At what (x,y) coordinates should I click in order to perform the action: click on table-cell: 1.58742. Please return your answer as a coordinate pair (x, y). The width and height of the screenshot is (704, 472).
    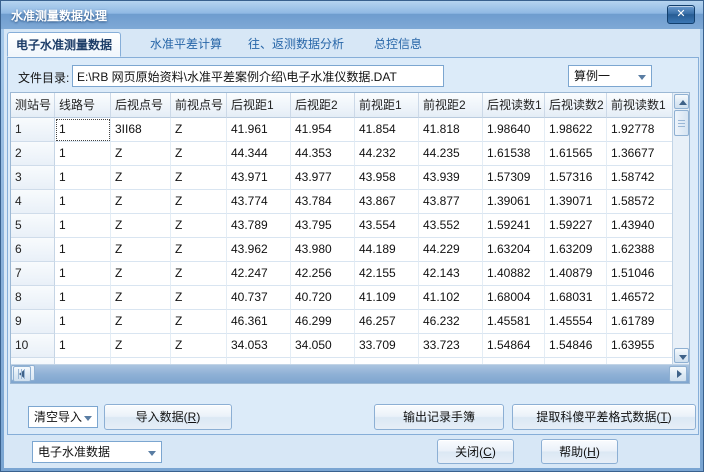
    Looking at the image, I should click on (639, 178).